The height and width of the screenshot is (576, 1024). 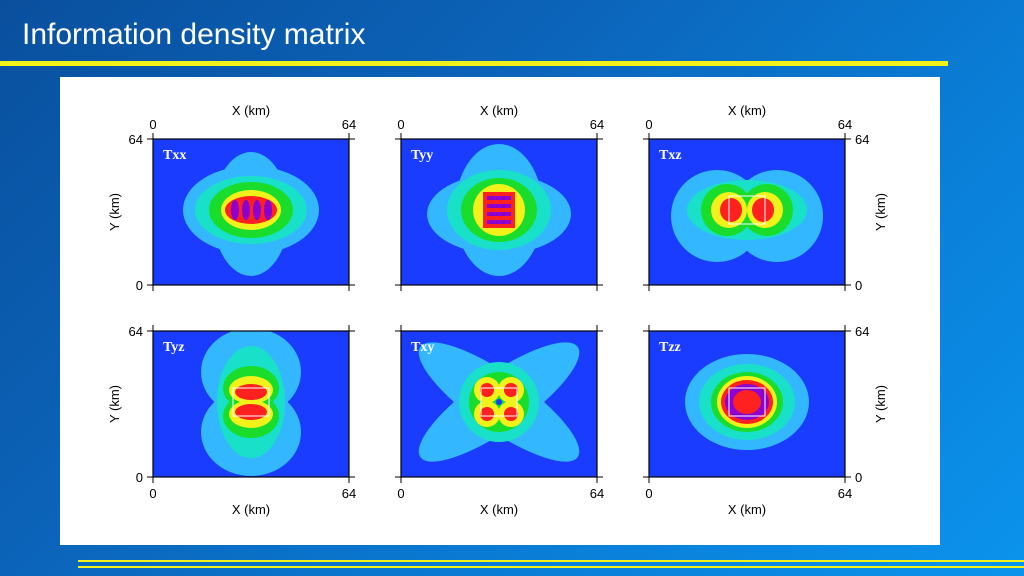 I want to click on center-low, so click(x=499, y=402).